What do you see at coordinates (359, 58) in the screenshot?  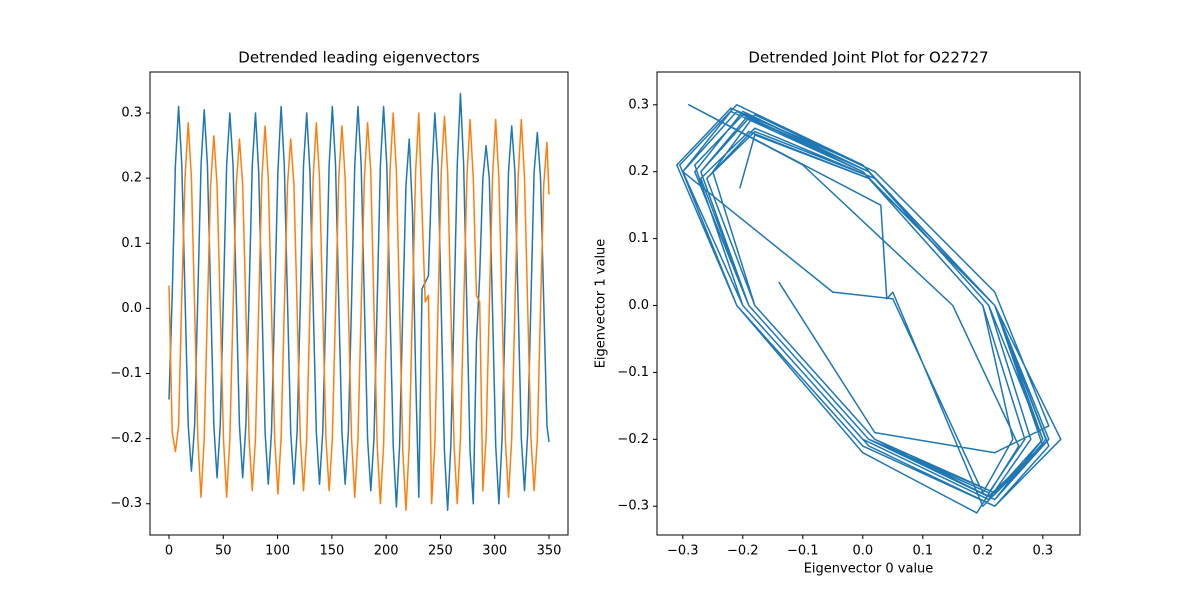 I see `chart-title: Detrended leading eigenvectors` at bounding box center [359, 58].